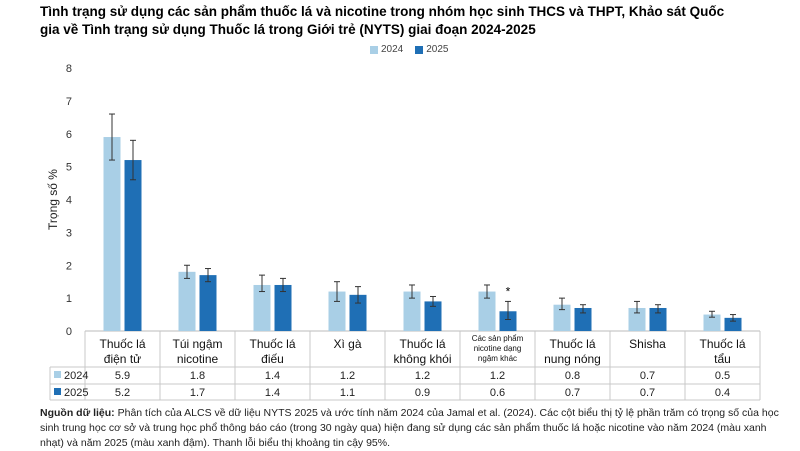 The height and width of the screenshot is (451, 800). Describe the element at coordinates (122, 393) in the screenshot. I see `data-label-2025-0: 5.2` at that location.